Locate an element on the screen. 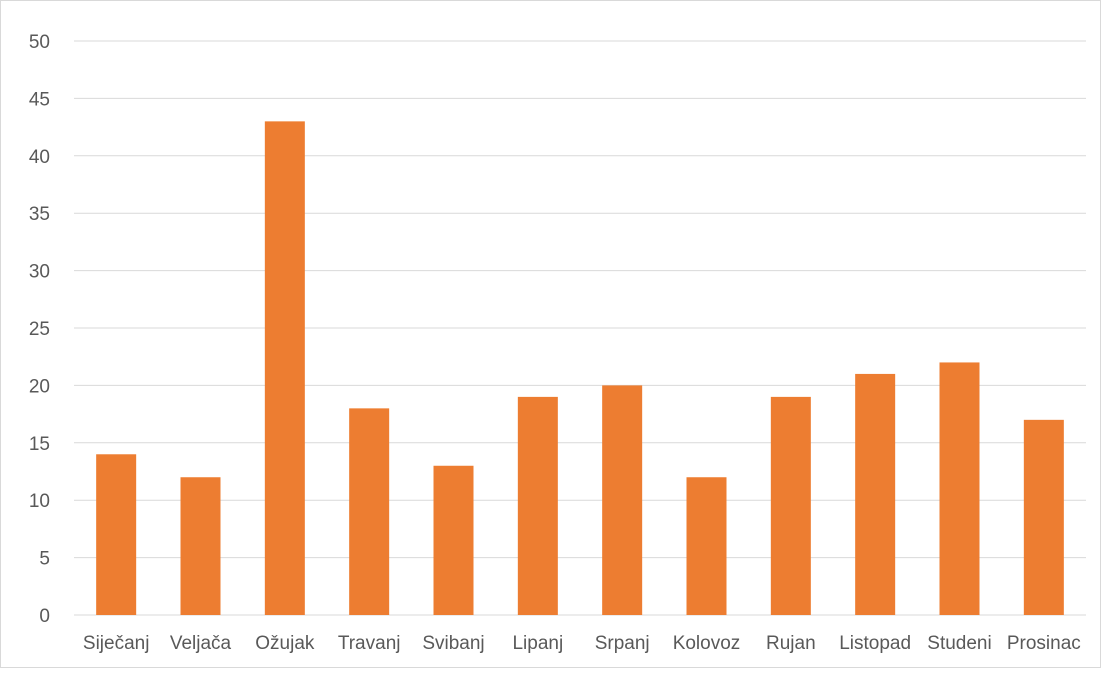 The width and height of the screenshot is (1101, 674). y-tick-label: 0 is located at coordinates (44, 616).